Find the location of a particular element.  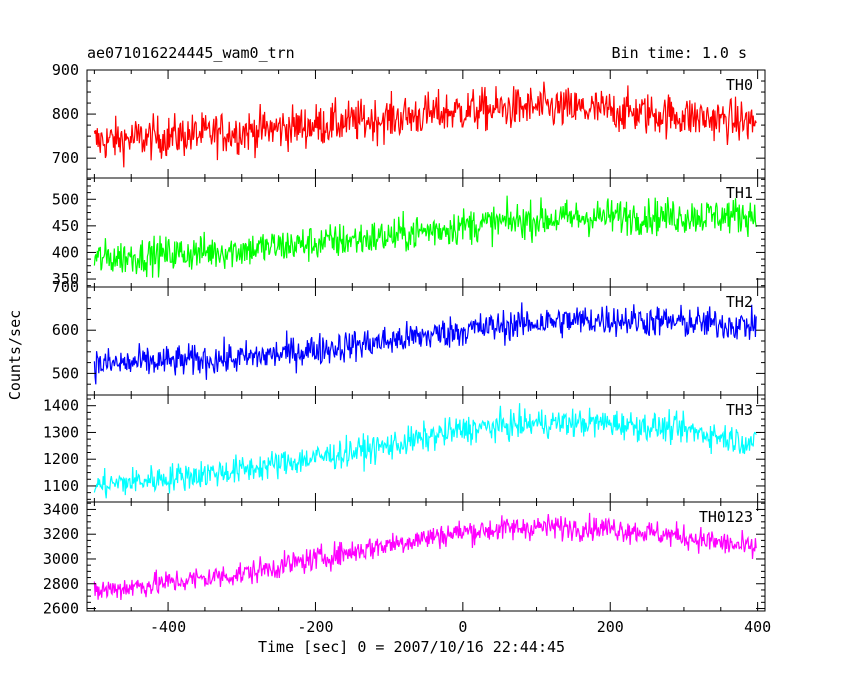

y-tick-label: 900 is located at coordinates (65, 70).